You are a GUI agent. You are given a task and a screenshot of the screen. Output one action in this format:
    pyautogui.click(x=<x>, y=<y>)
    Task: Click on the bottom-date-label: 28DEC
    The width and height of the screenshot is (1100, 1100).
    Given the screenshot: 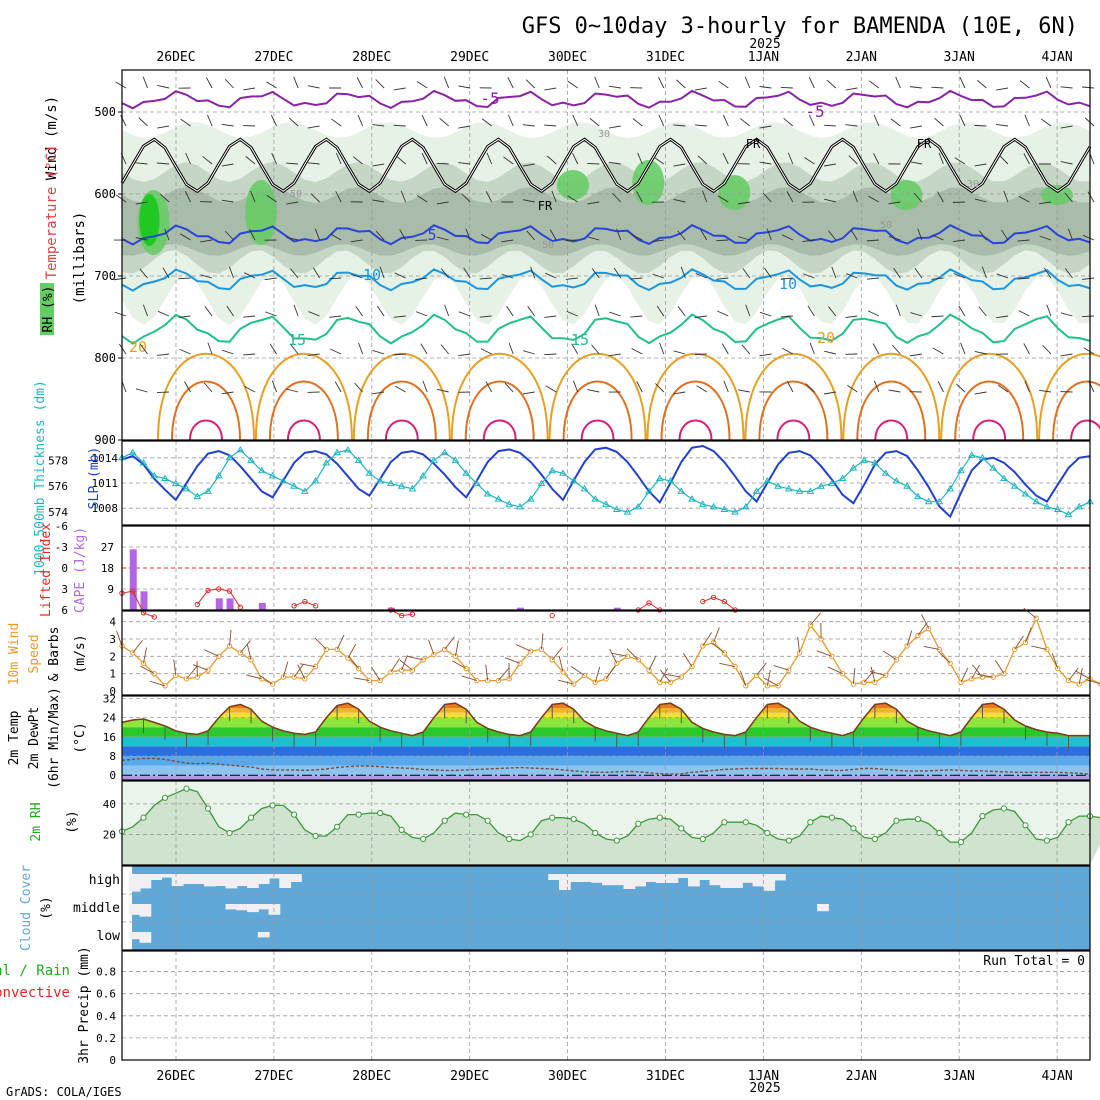 What is the action you would take?
    pyautogui.click(x=371, y=1076)
    